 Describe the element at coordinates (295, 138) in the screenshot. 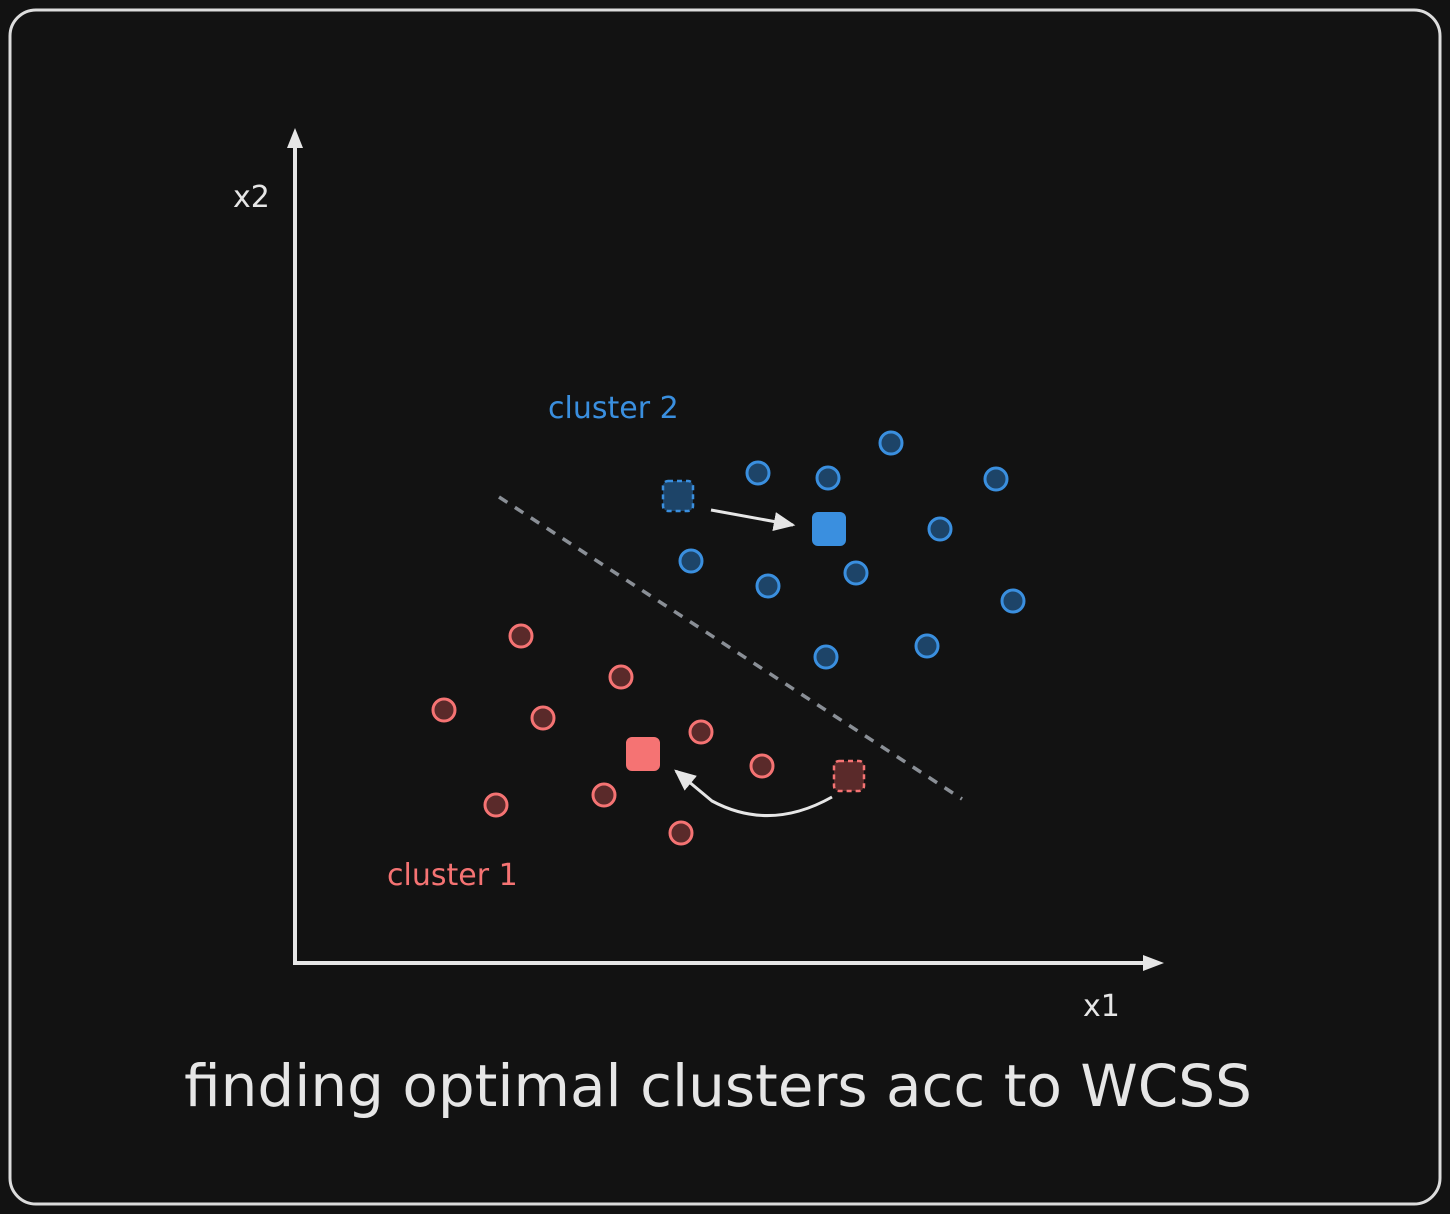

I see `y-axis-arrow-icon` at that location.